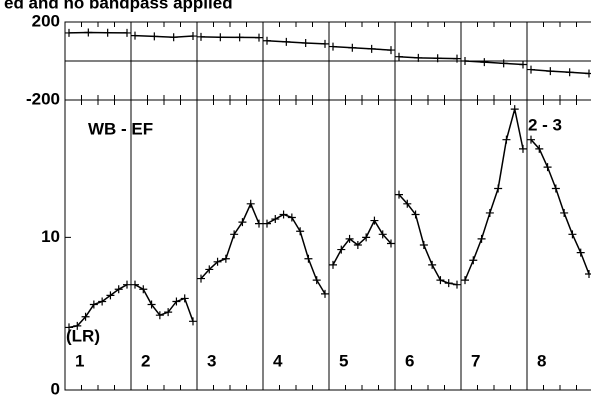 The width and height of the screenshot is (591, 397). Describe the element at coordinates (50, 236) in the screenshot. I see `y-tick-label: 10` at that location.